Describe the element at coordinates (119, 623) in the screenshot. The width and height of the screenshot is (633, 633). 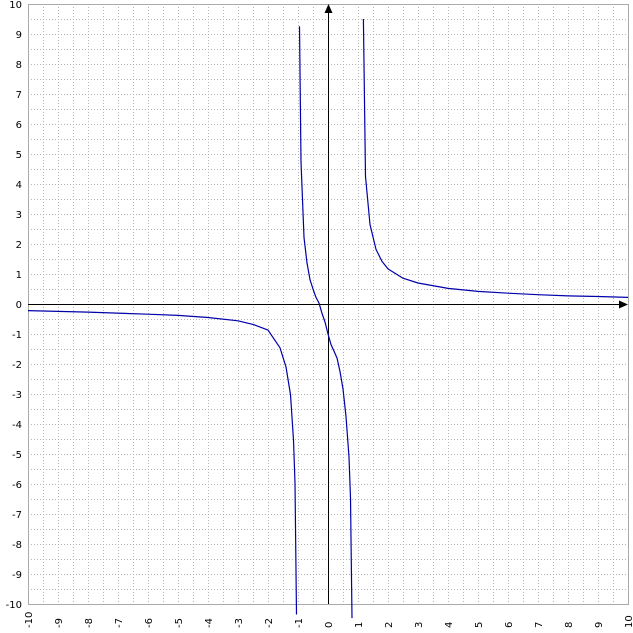
I see `x-tick-label: -7` at that location.